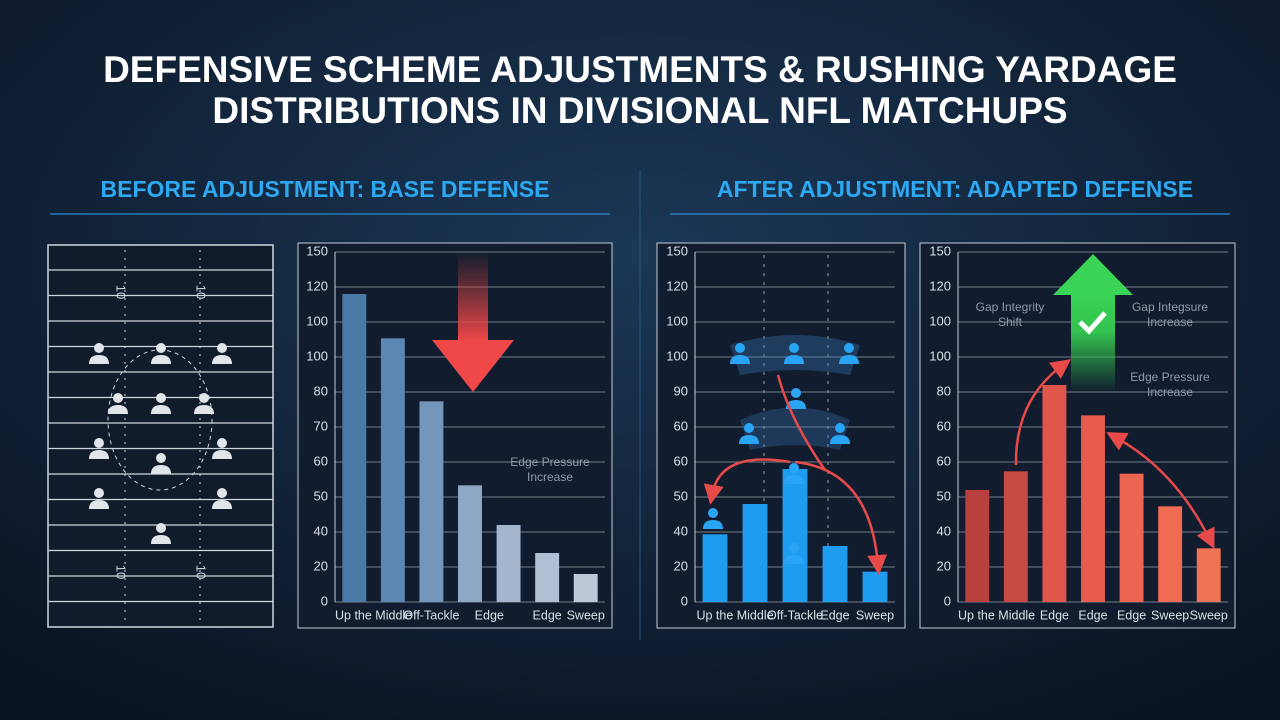  What do you see at coordinates (1160, 490) in the screenshot?
I see `route-arrow` at bounding box center [1160, 490].